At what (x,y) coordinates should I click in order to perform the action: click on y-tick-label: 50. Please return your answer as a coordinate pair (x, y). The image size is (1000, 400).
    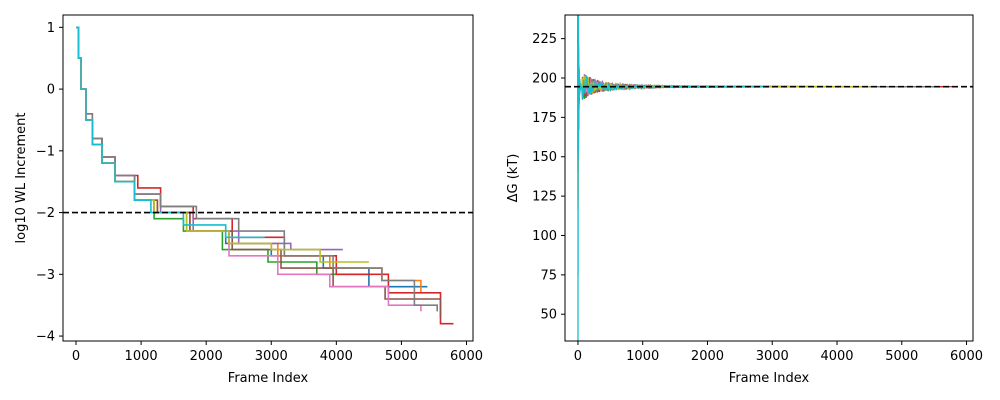
    Looking at the image, I should click on (548, 315).